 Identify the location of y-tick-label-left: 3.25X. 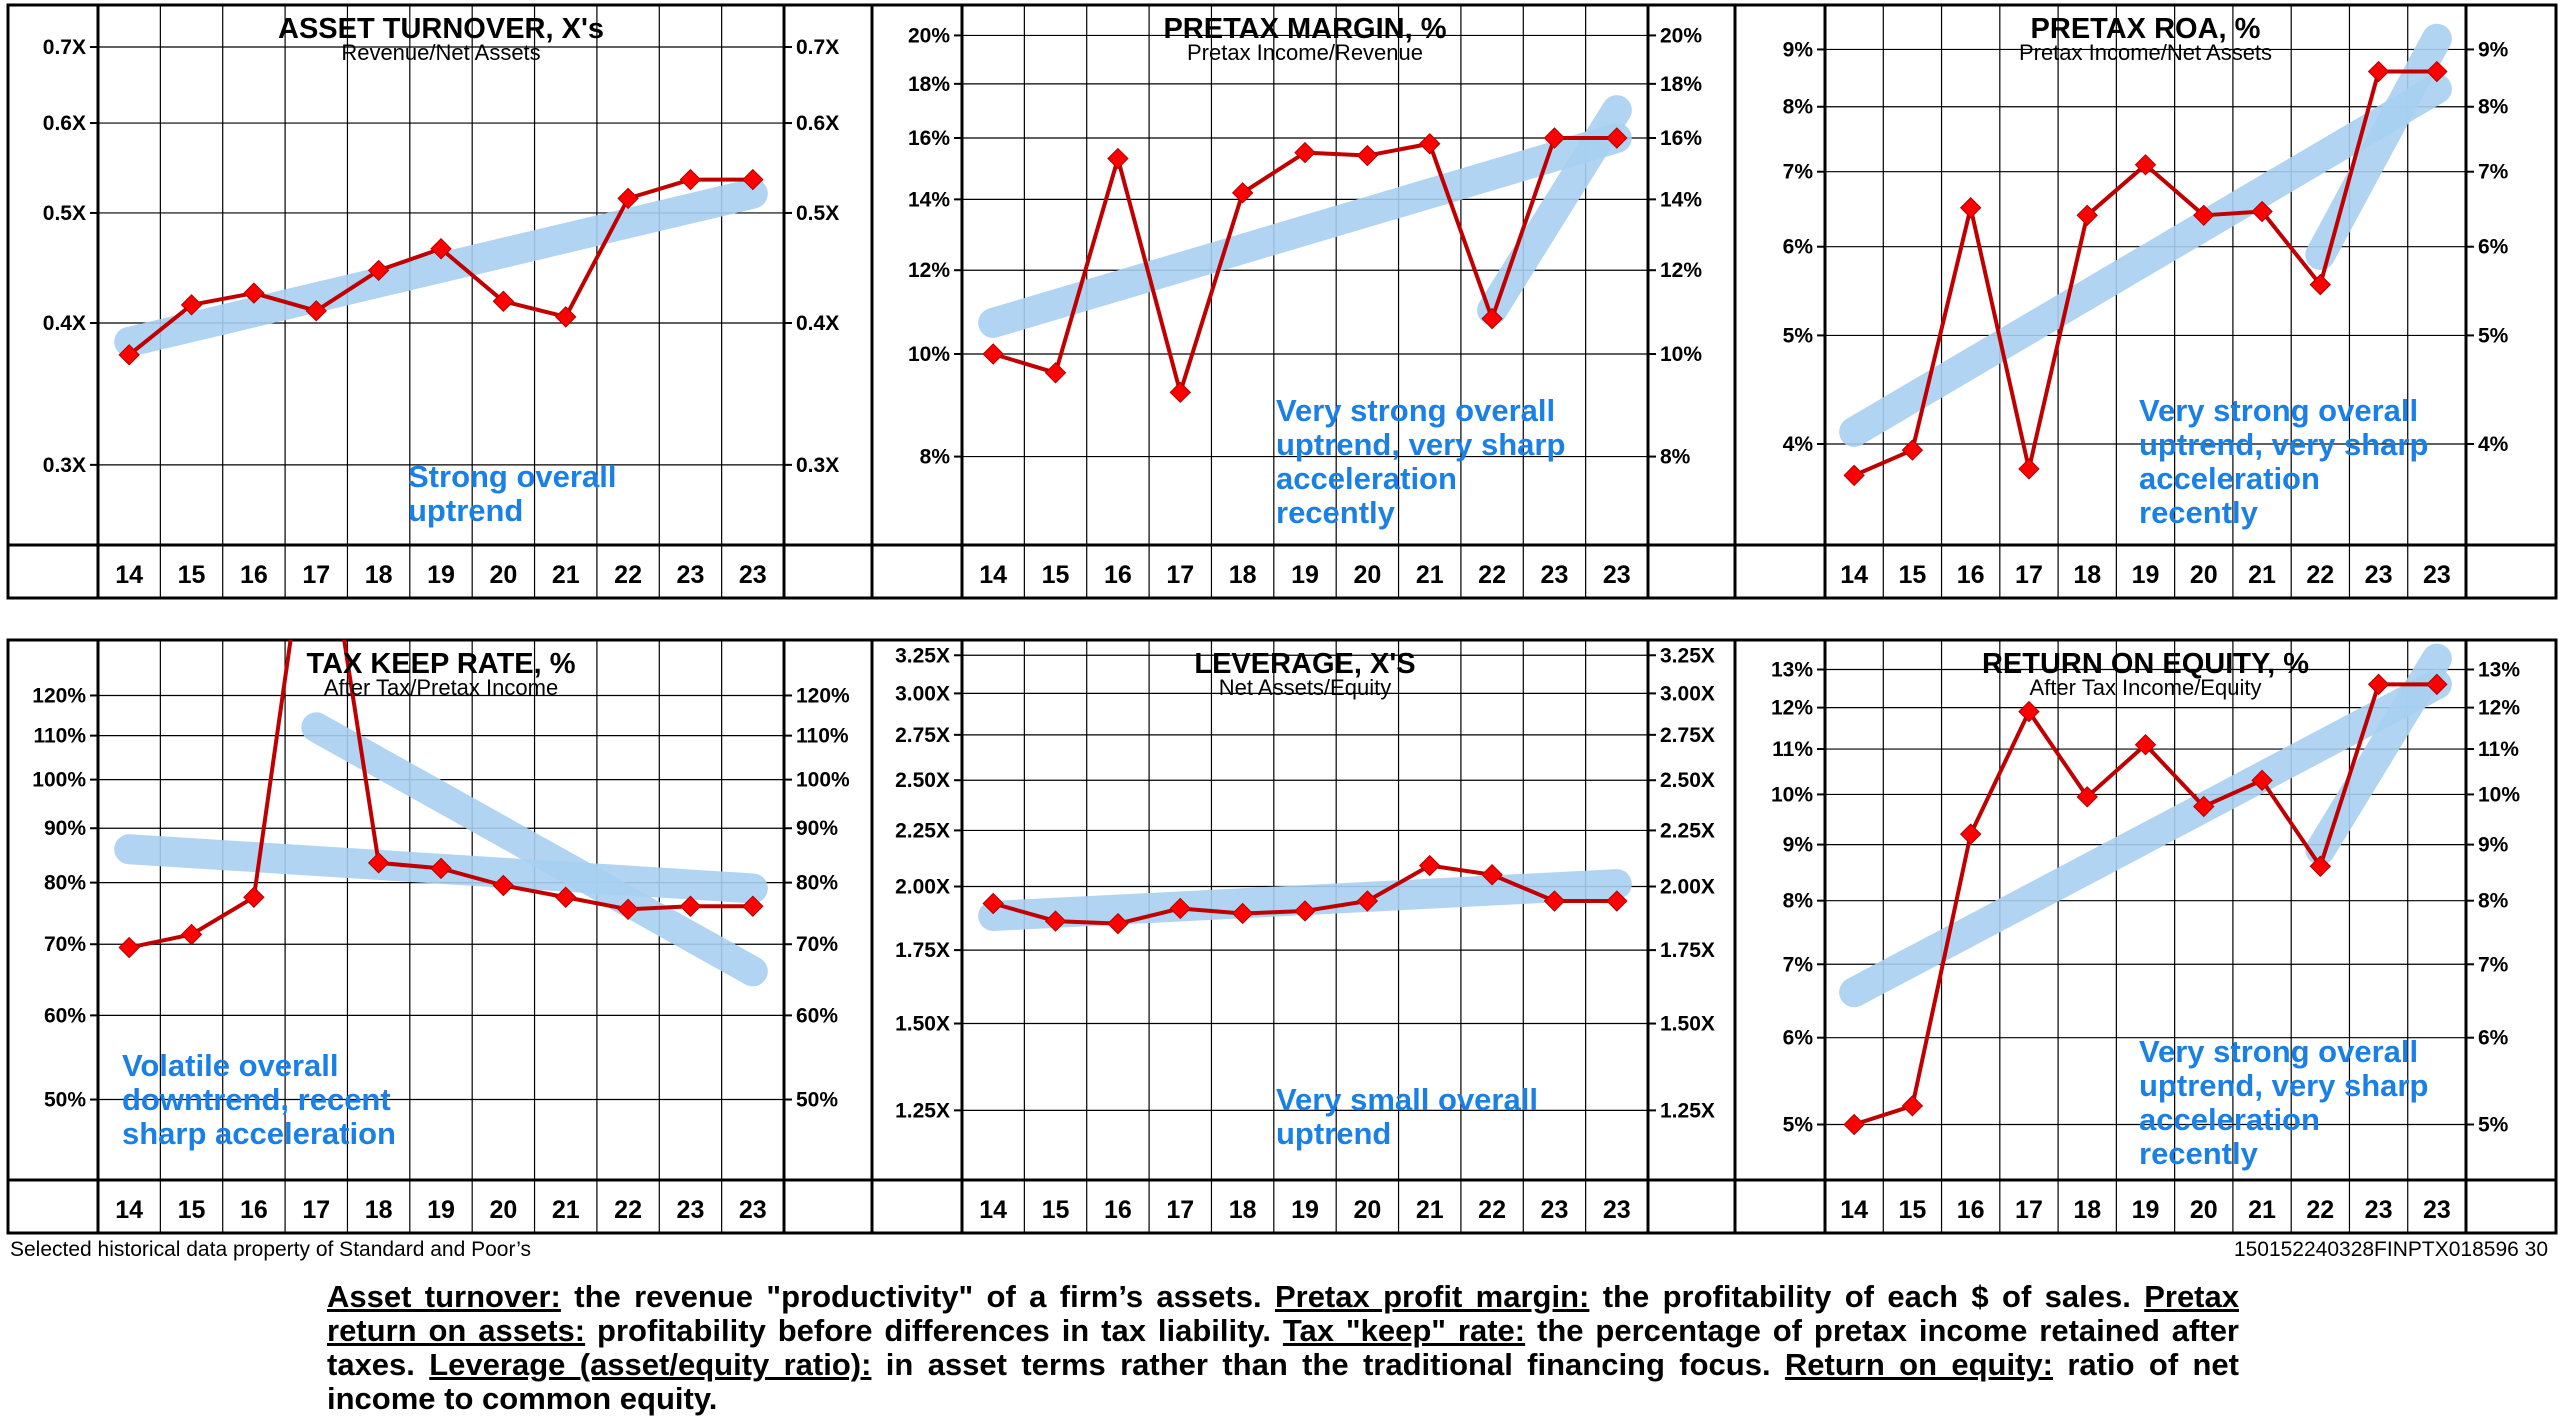
(922, 655).